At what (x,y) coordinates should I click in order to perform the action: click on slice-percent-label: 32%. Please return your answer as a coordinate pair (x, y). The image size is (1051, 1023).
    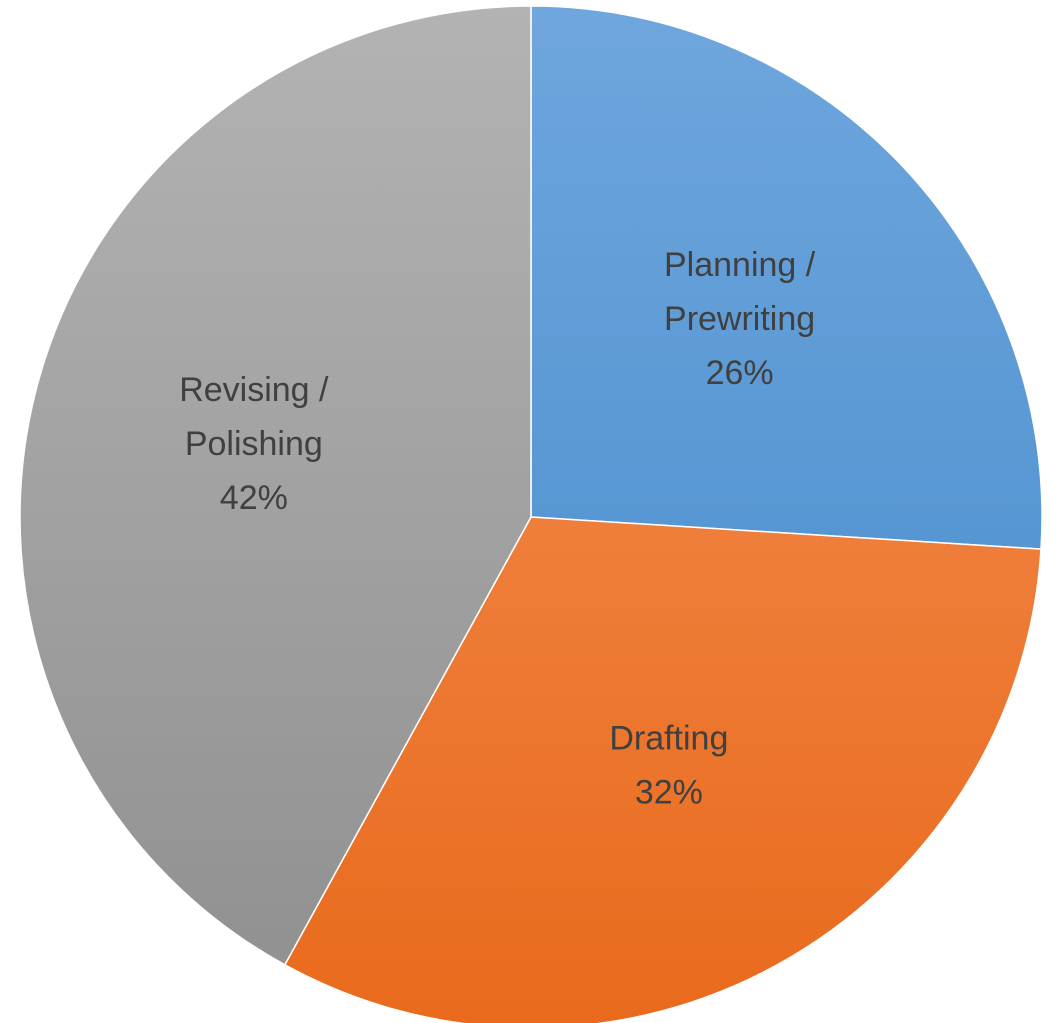
    Looking at the image, I should click on (669, 793).